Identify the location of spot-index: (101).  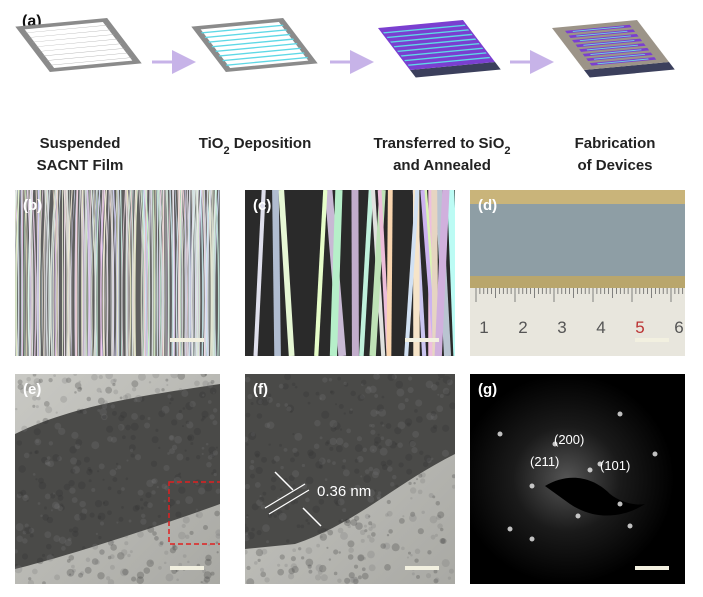
(615, 465).